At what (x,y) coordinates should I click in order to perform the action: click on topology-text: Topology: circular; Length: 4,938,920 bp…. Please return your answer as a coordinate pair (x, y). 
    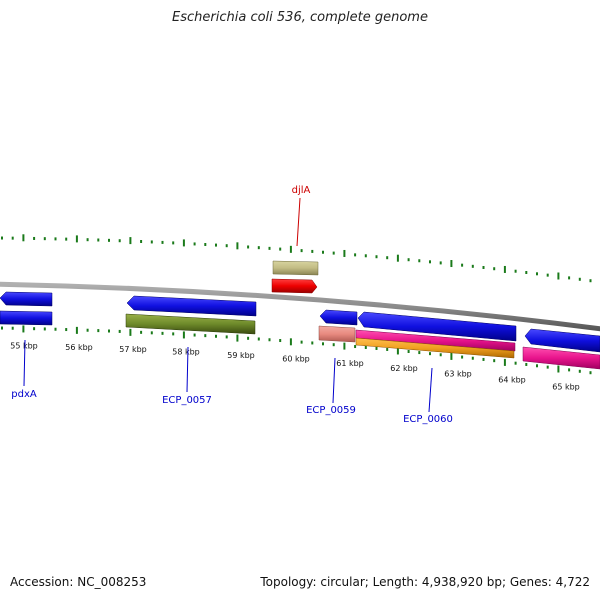
    Looking at the image, I should click on (425, 582).